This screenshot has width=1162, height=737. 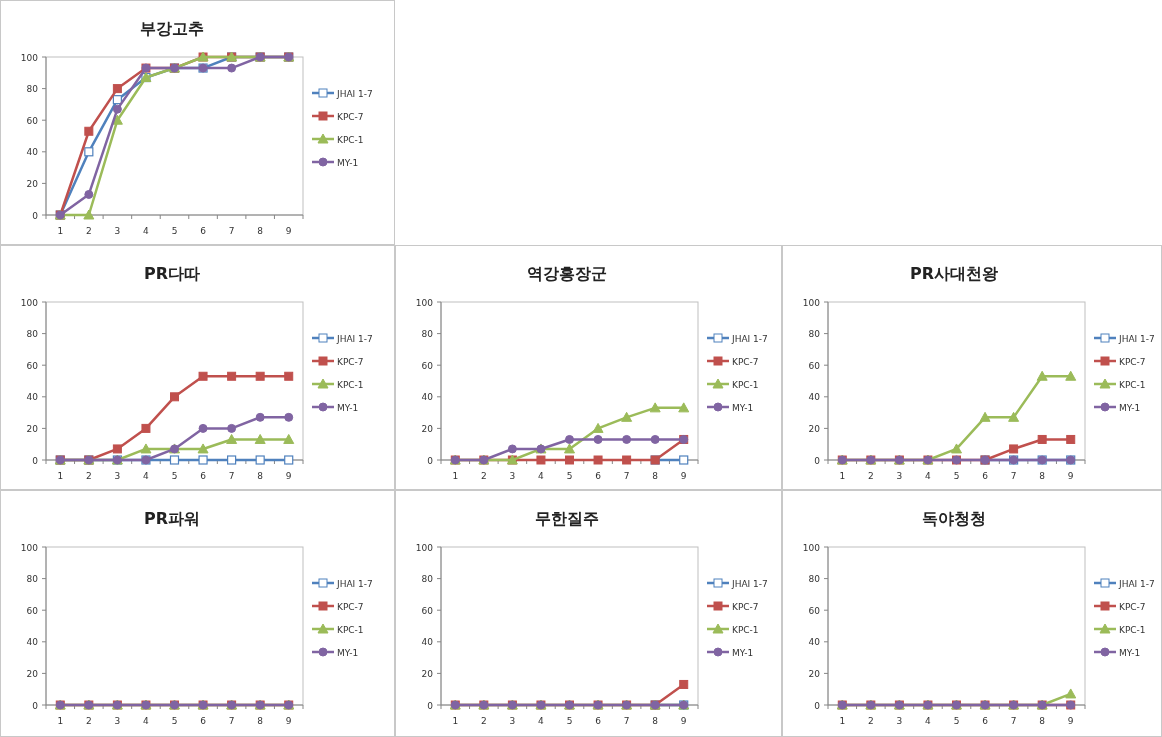 I want to click on chart-title: 부강고추, so click(x=172, y=28).